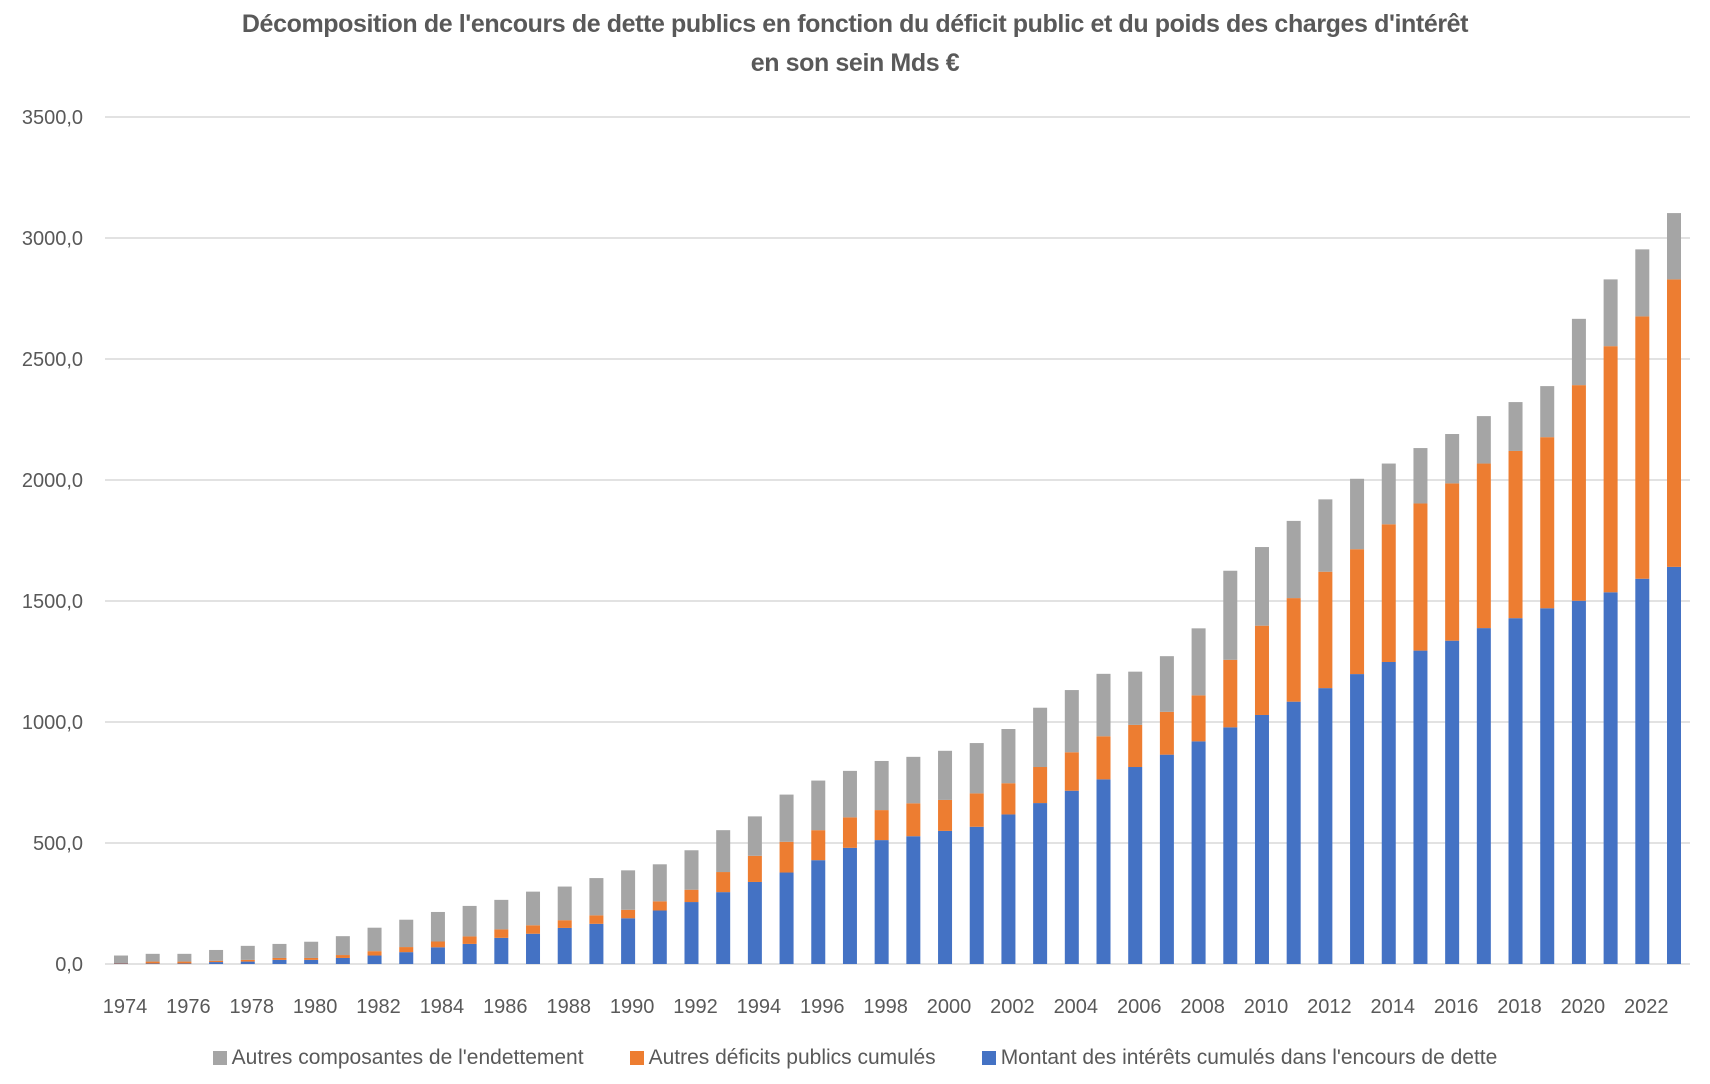  I want to click on x-tick-label: 2010, so click(1266, 1007).